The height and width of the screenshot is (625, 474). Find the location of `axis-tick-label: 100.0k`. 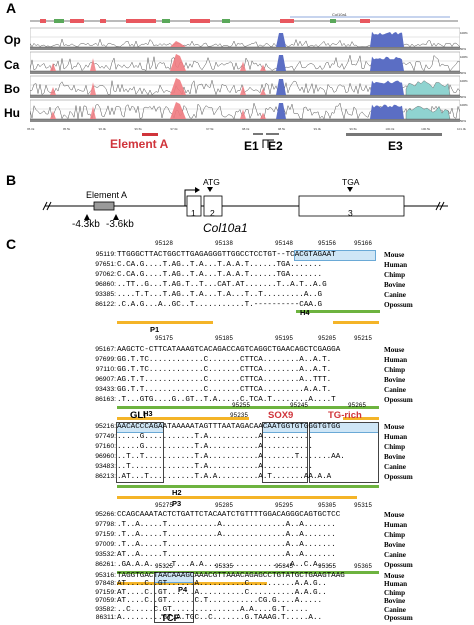

axis-tick-label: 100.0k is located at coordinates (390, 129).